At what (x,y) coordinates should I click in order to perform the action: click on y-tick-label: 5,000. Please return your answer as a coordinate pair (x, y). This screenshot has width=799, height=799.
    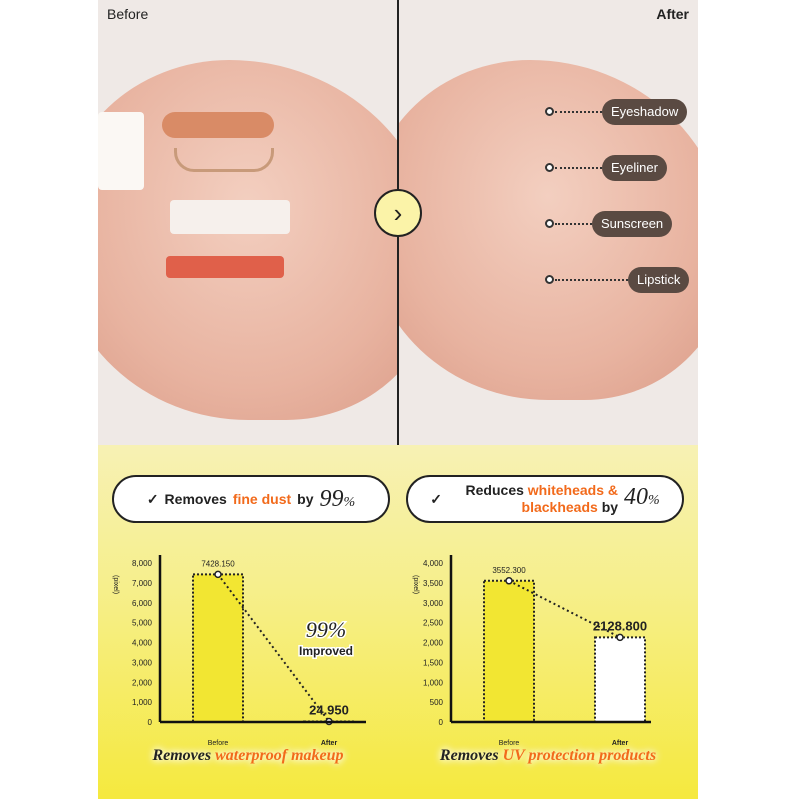
    Looking at the image, I should click on (142, 623).